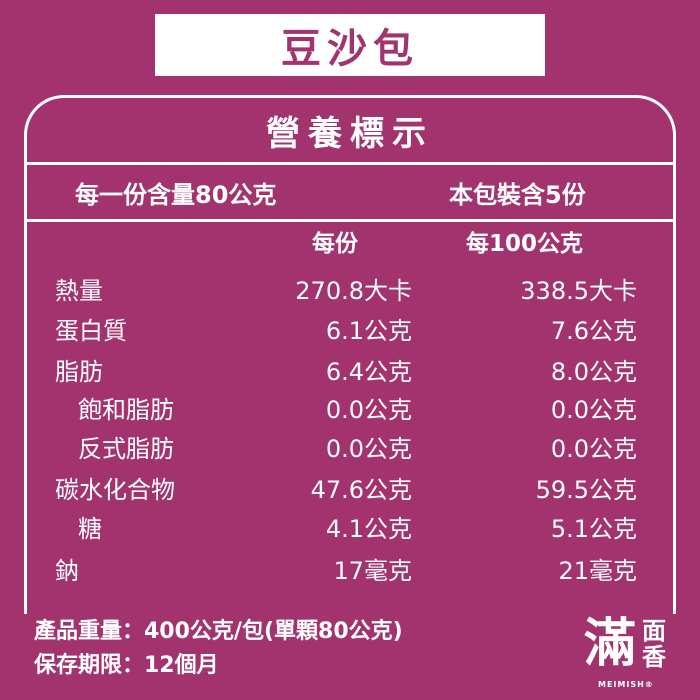 This screenshot has width=700, height=700. What do you see at coordinates (126, 665) in the screenshot?
I see `shelf-life: 保存期限：12個月` at bounding box center [126, 665].